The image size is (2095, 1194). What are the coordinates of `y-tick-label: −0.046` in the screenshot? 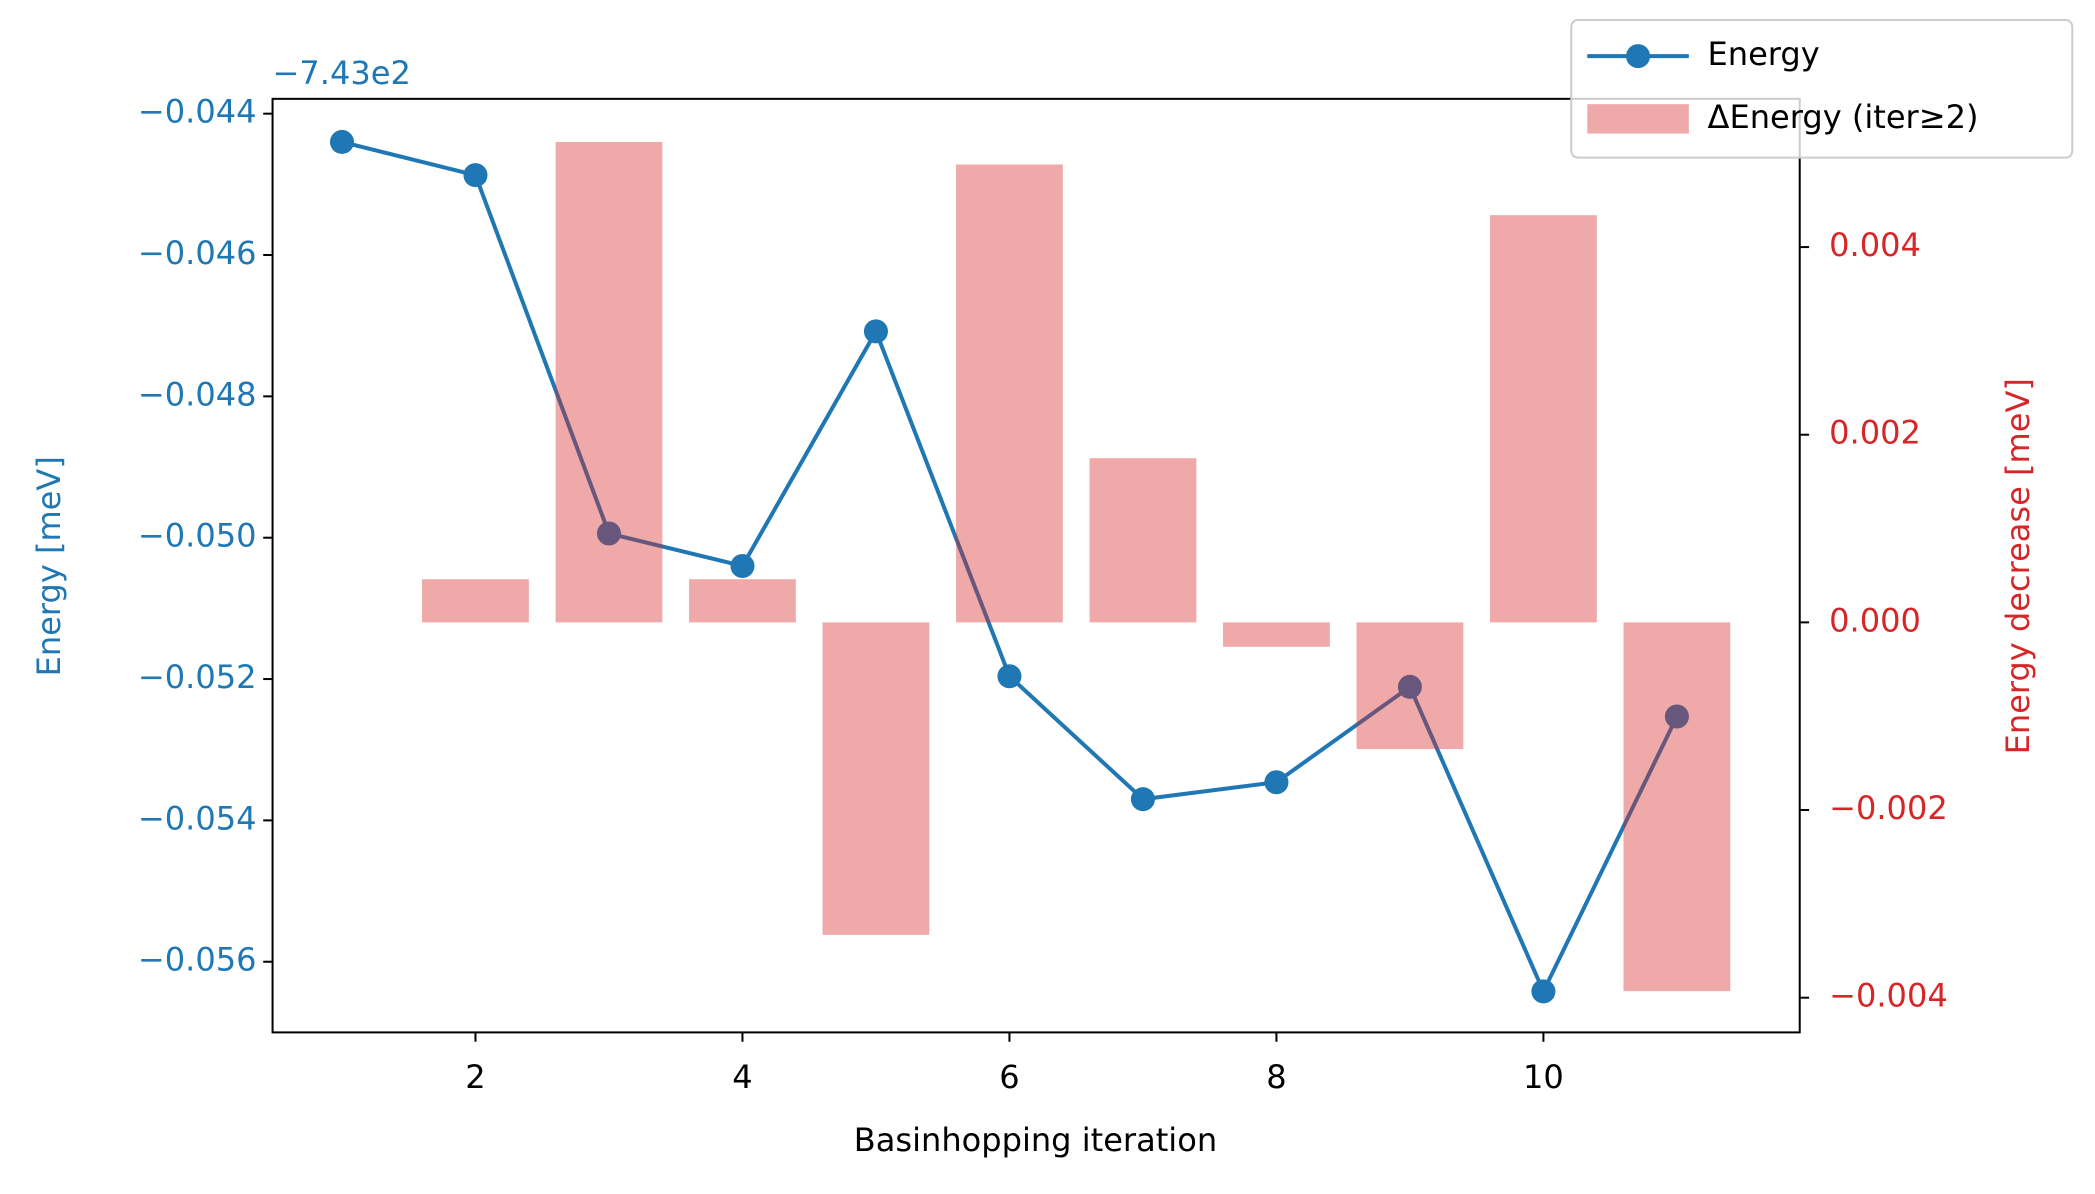 It's located at (197, 253).